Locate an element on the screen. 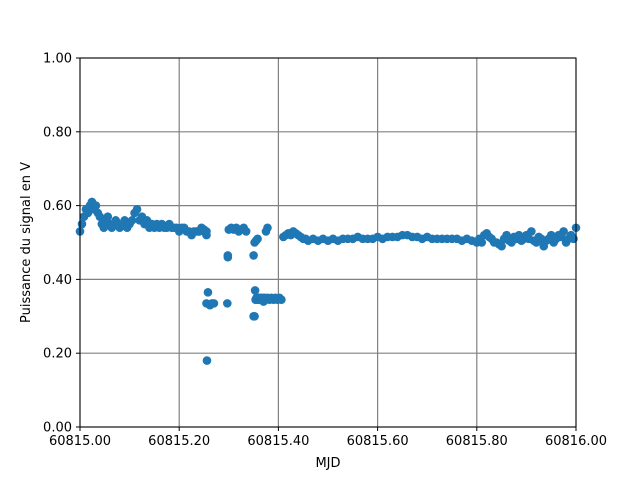  x-tick-label: 60816.00 is located at coordinates (576, 441).